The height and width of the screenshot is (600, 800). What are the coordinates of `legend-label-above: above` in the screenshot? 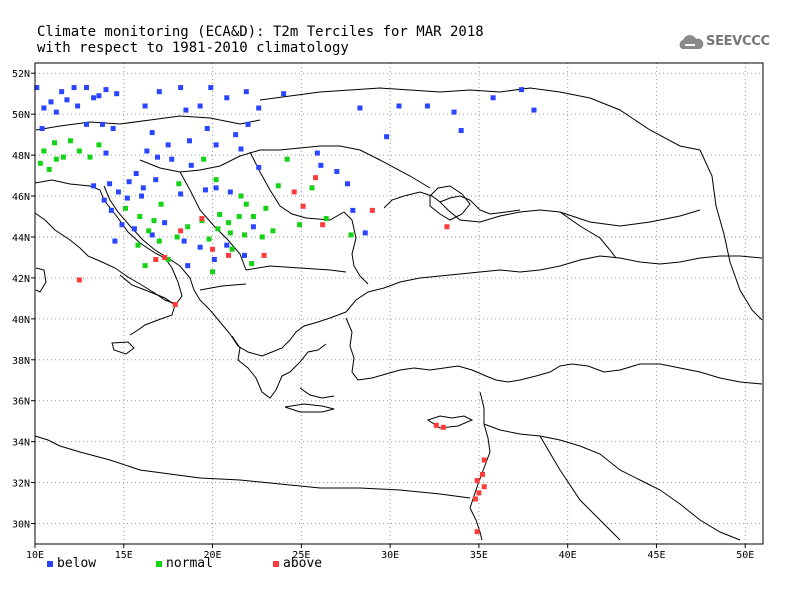 It's located at (303, 563).